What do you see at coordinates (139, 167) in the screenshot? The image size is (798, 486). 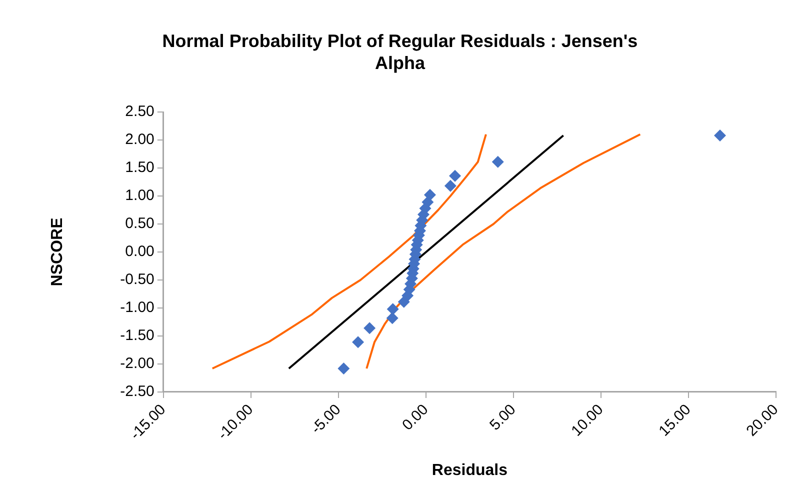 I see `y-tick-label: 1.50` at bounding box center [139, 167].